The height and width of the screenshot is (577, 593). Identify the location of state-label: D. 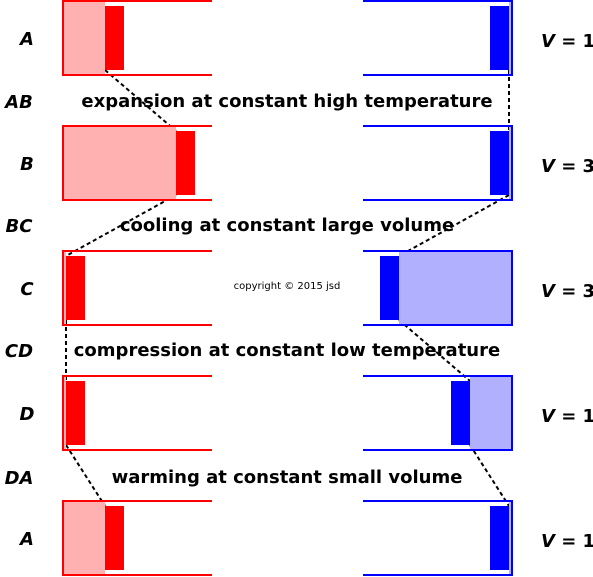
(27, 414).